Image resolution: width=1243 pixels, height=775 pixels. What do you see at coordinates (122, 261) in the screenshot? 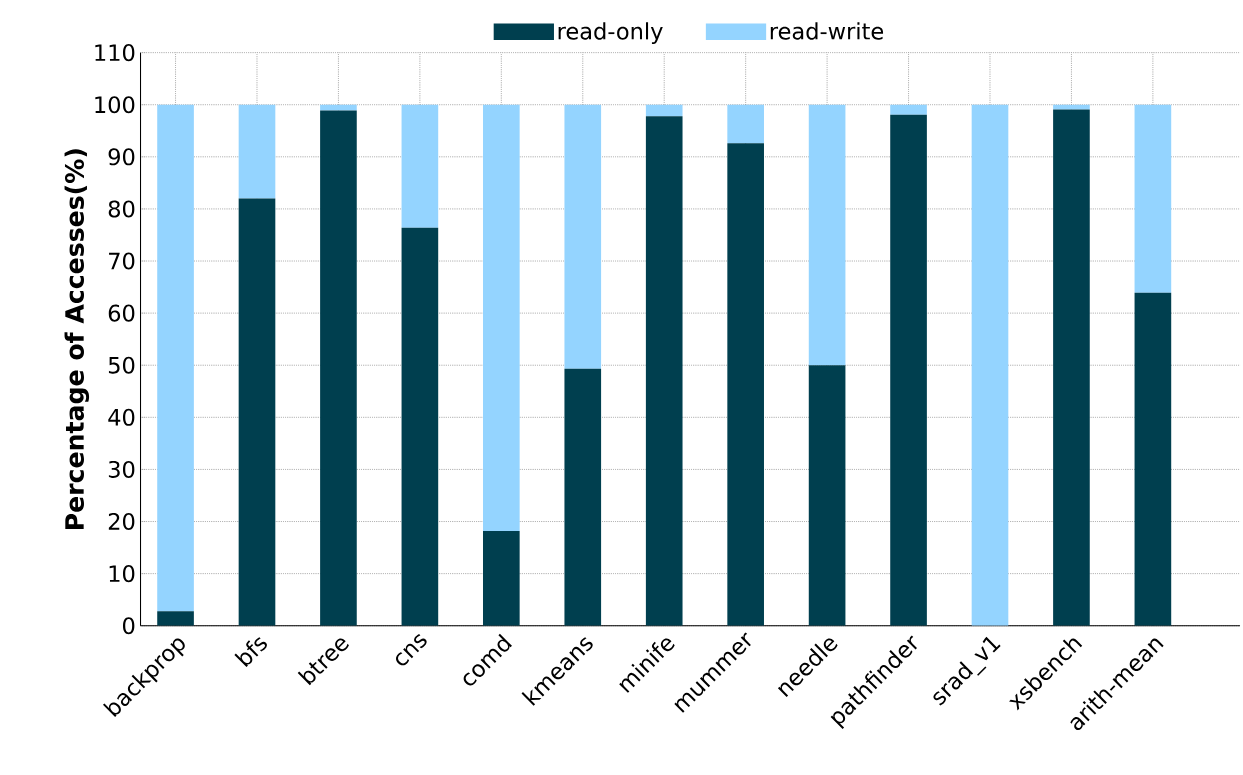
I see `y-tick-label: 70` at bounding box center [122, 261].